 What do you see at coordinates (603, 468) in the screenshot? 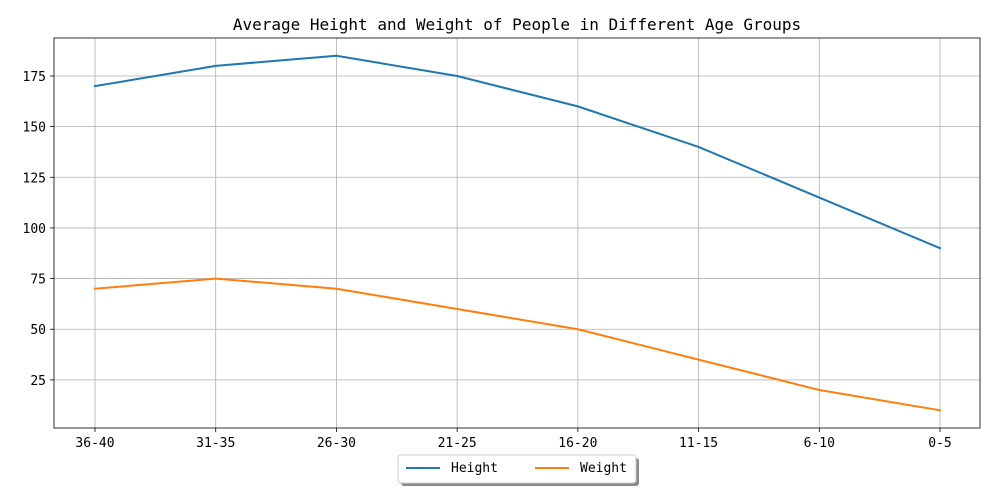
I see `legend-label-weight: Weight` at bounding box center [603, 468].